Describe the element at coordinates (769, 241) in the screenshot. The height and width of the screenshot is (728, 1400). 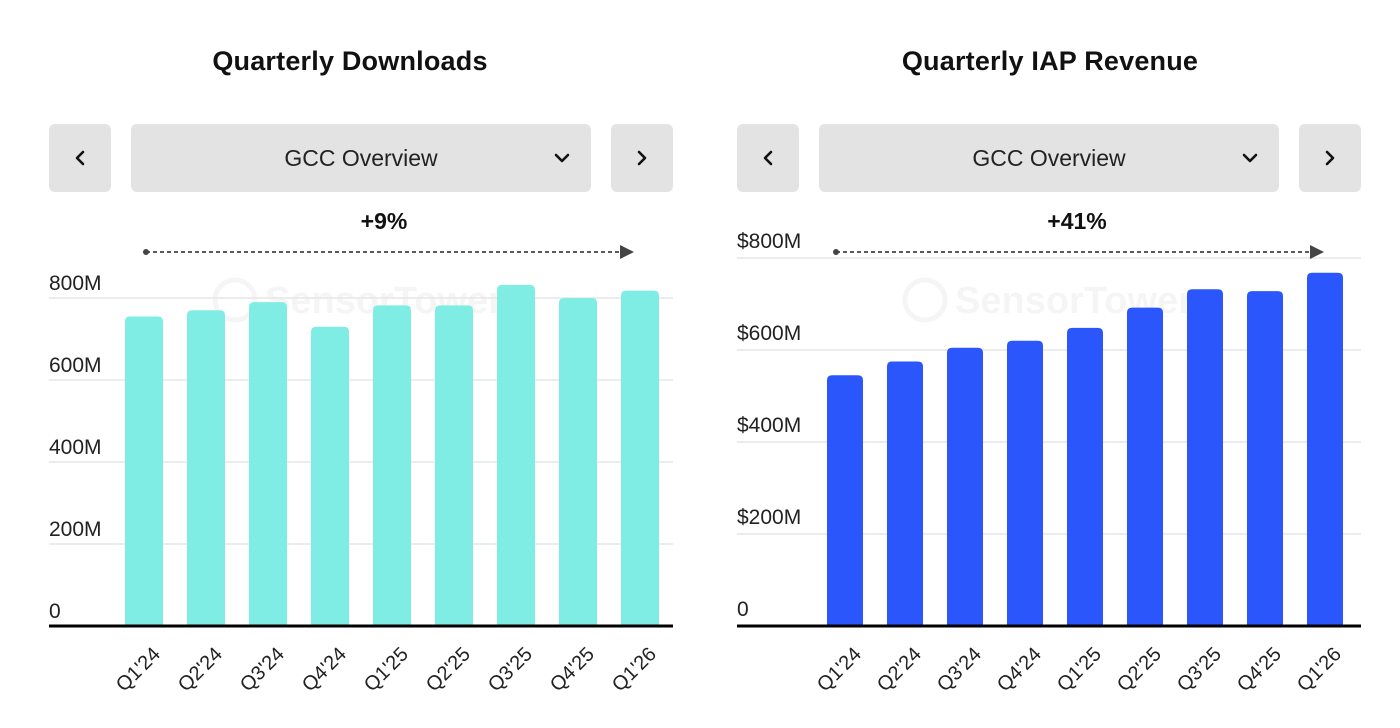
I see `y-tick-label: $800M` at that location.